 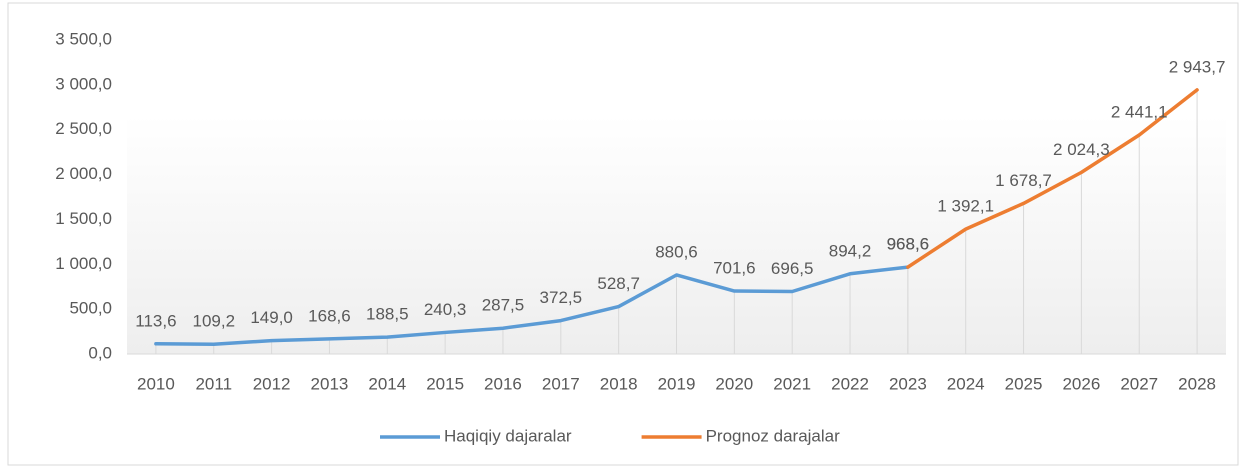 What do you see at coordinates (734, 383) in the screenshot?
I see `x-tick-label: 2020` at bounding box center [734, 383].